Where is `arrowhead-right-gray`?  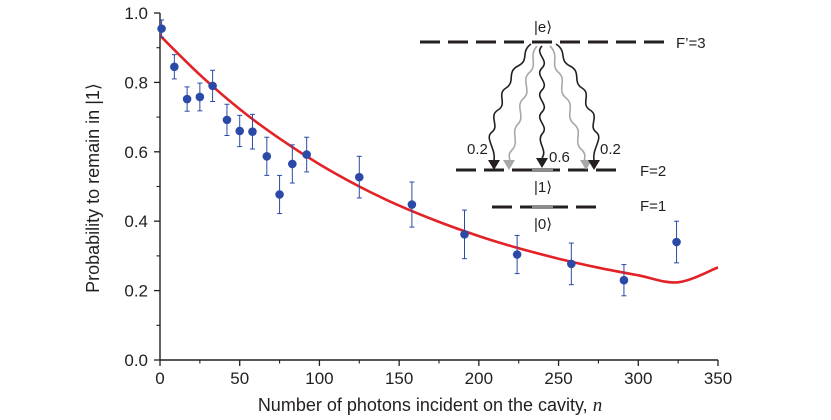 arrowhead-right-gray is located at coordinates (586, 165).